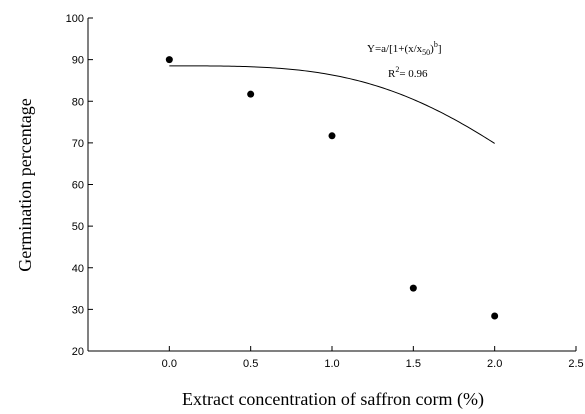 Image resolution: width=585 pixels, height=414 pixels. I want to click on equation-annotation: Y=a/[1+(x/x50)b], so click(404, 48).